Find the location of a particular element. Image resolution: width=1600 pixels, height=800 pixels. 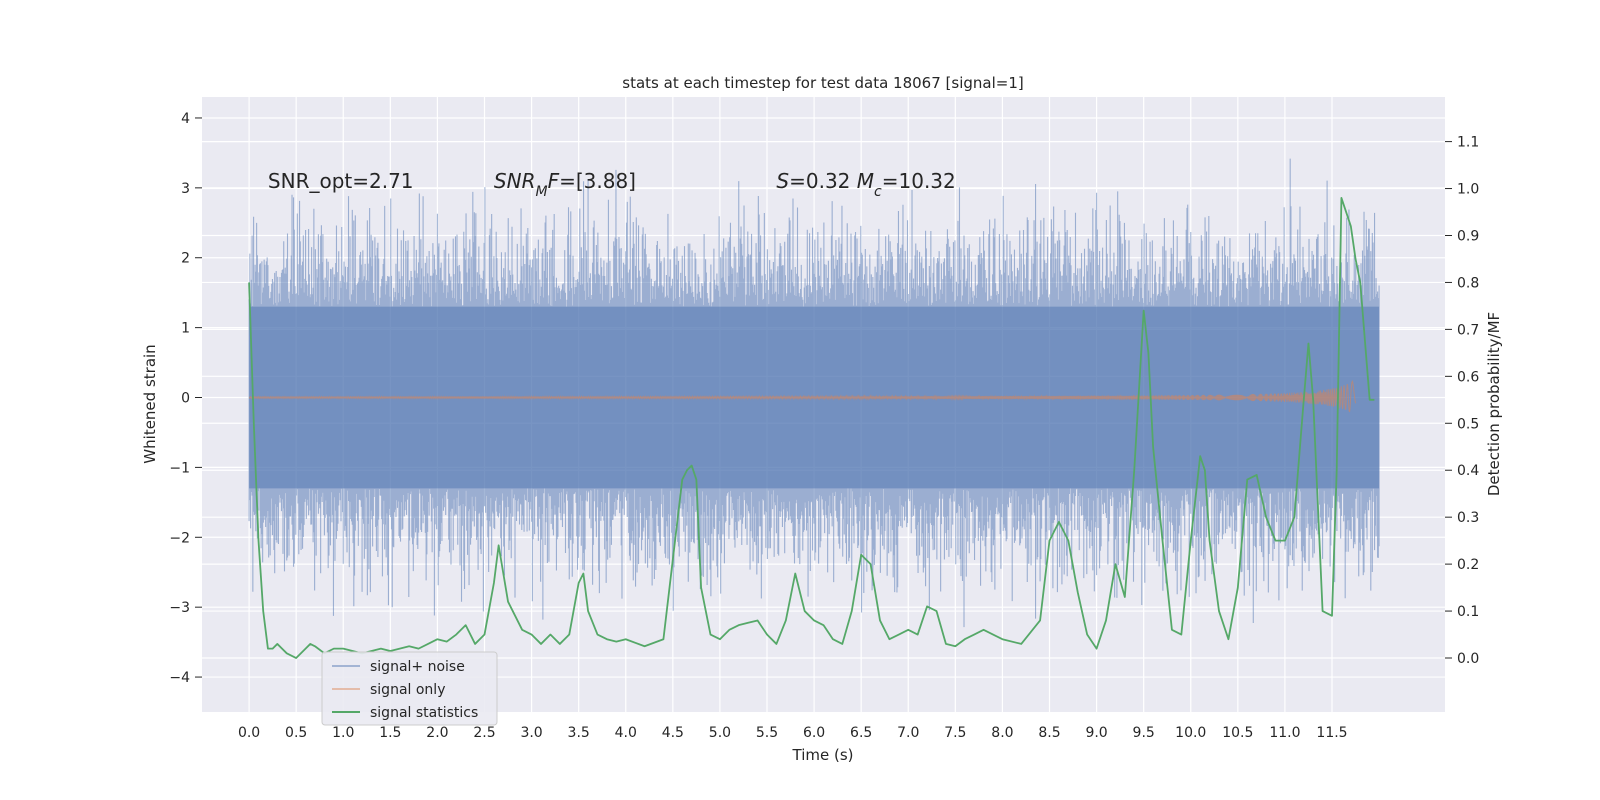

x-tick-label: 5.5 is located at coordinates (767, 733).